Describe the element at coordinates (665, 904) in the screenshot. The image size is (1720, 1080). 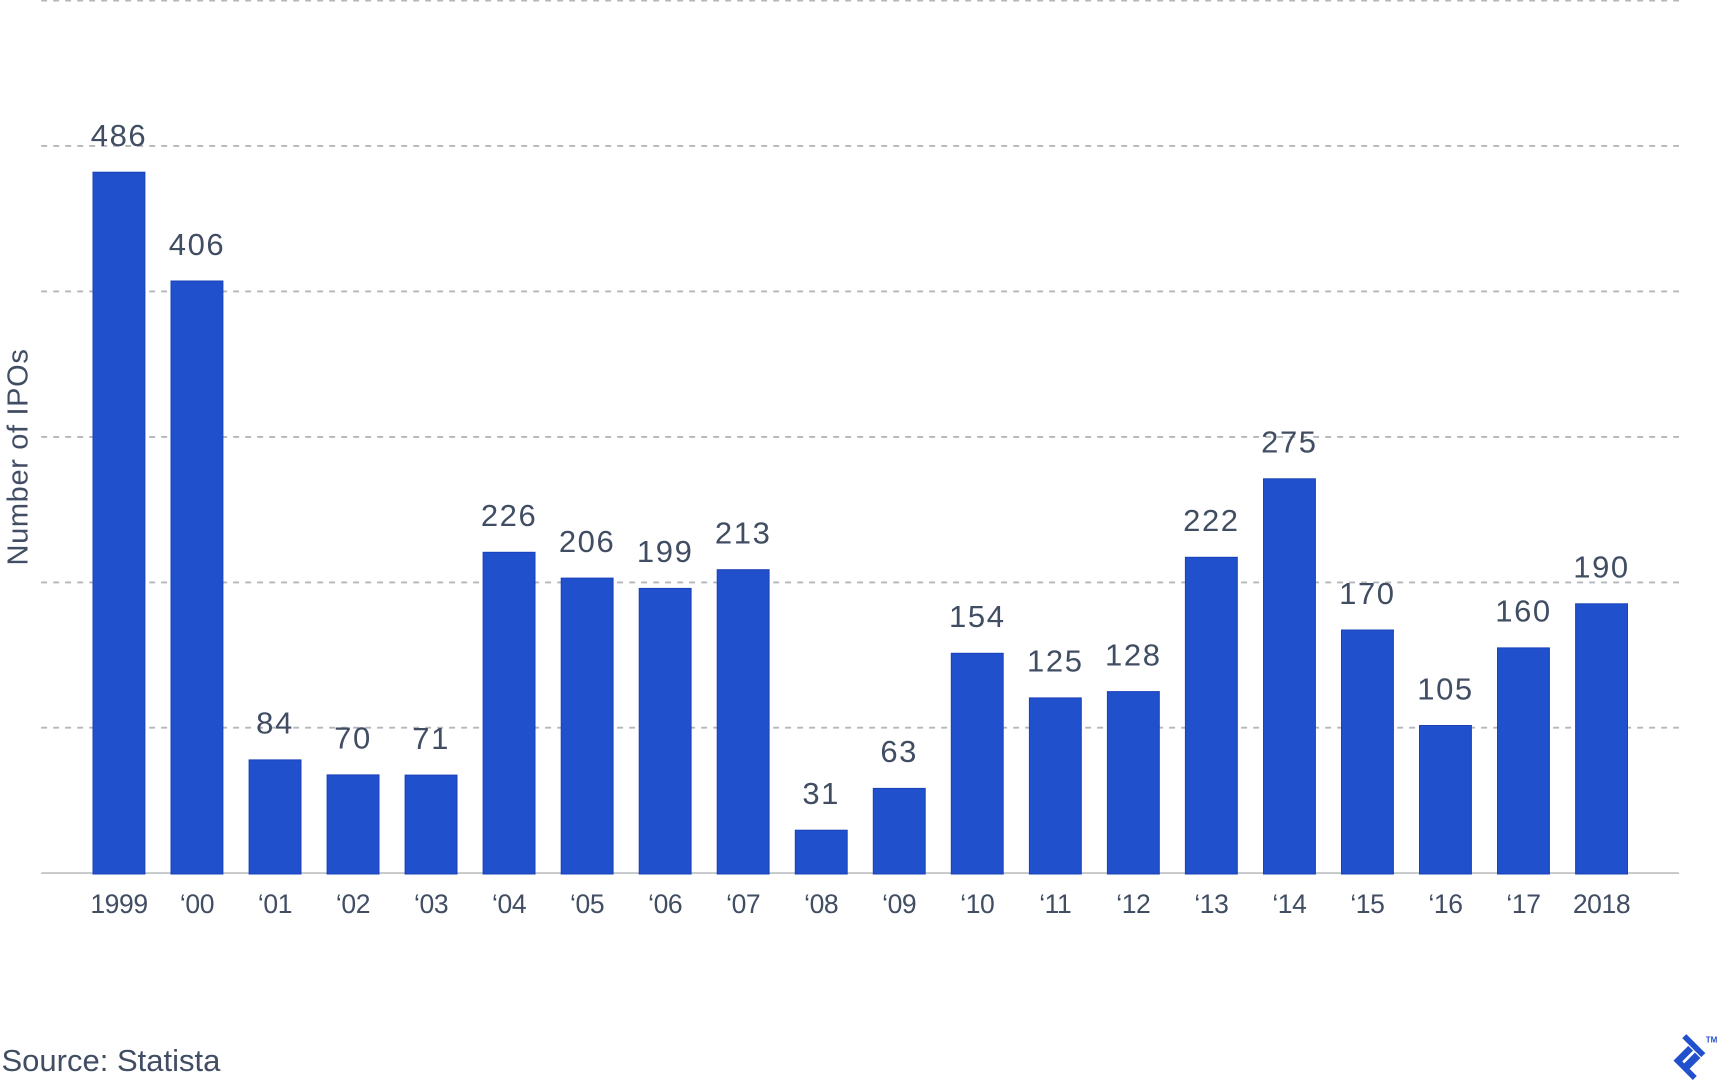
I see `svg-text: ‘06` at that location.